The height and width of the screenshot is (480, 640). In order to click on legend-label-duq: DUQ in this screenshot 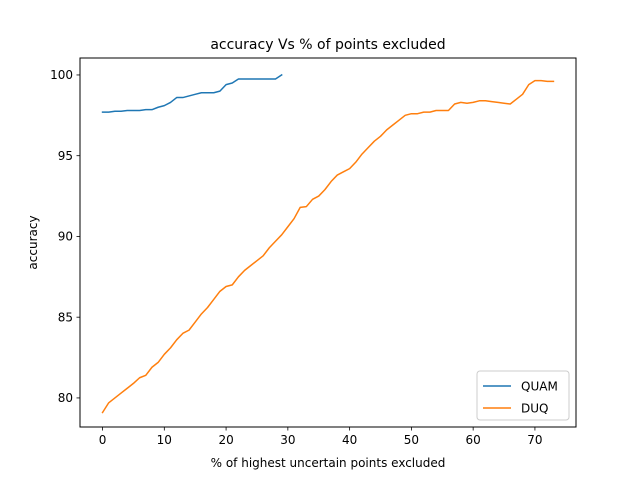, I will do `click(534, 409)`.